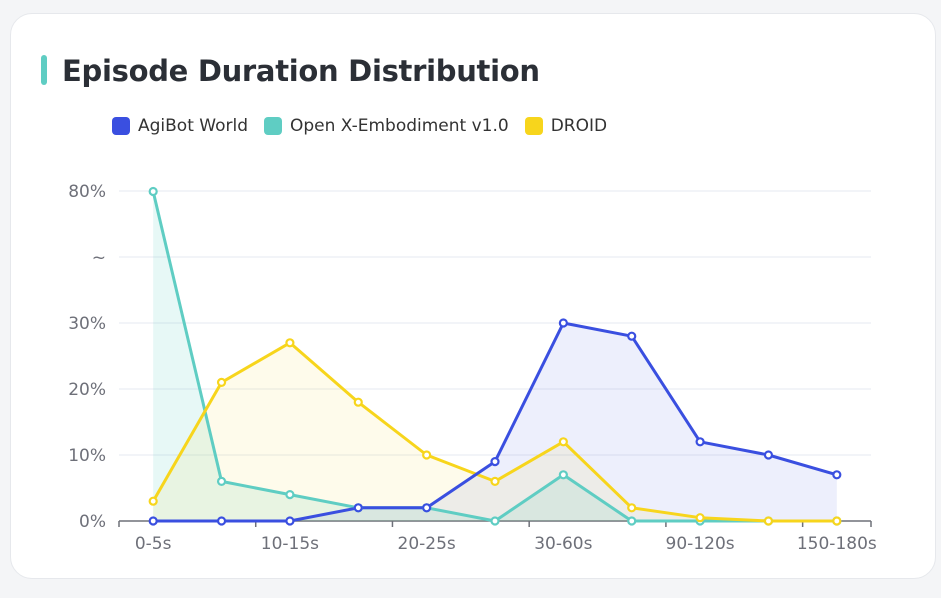 This screenshot has height=598, width=941. Describe the element at coordinates (153, 544) in the screenshot. I see `x-tick-label: 0-5s` at that location.